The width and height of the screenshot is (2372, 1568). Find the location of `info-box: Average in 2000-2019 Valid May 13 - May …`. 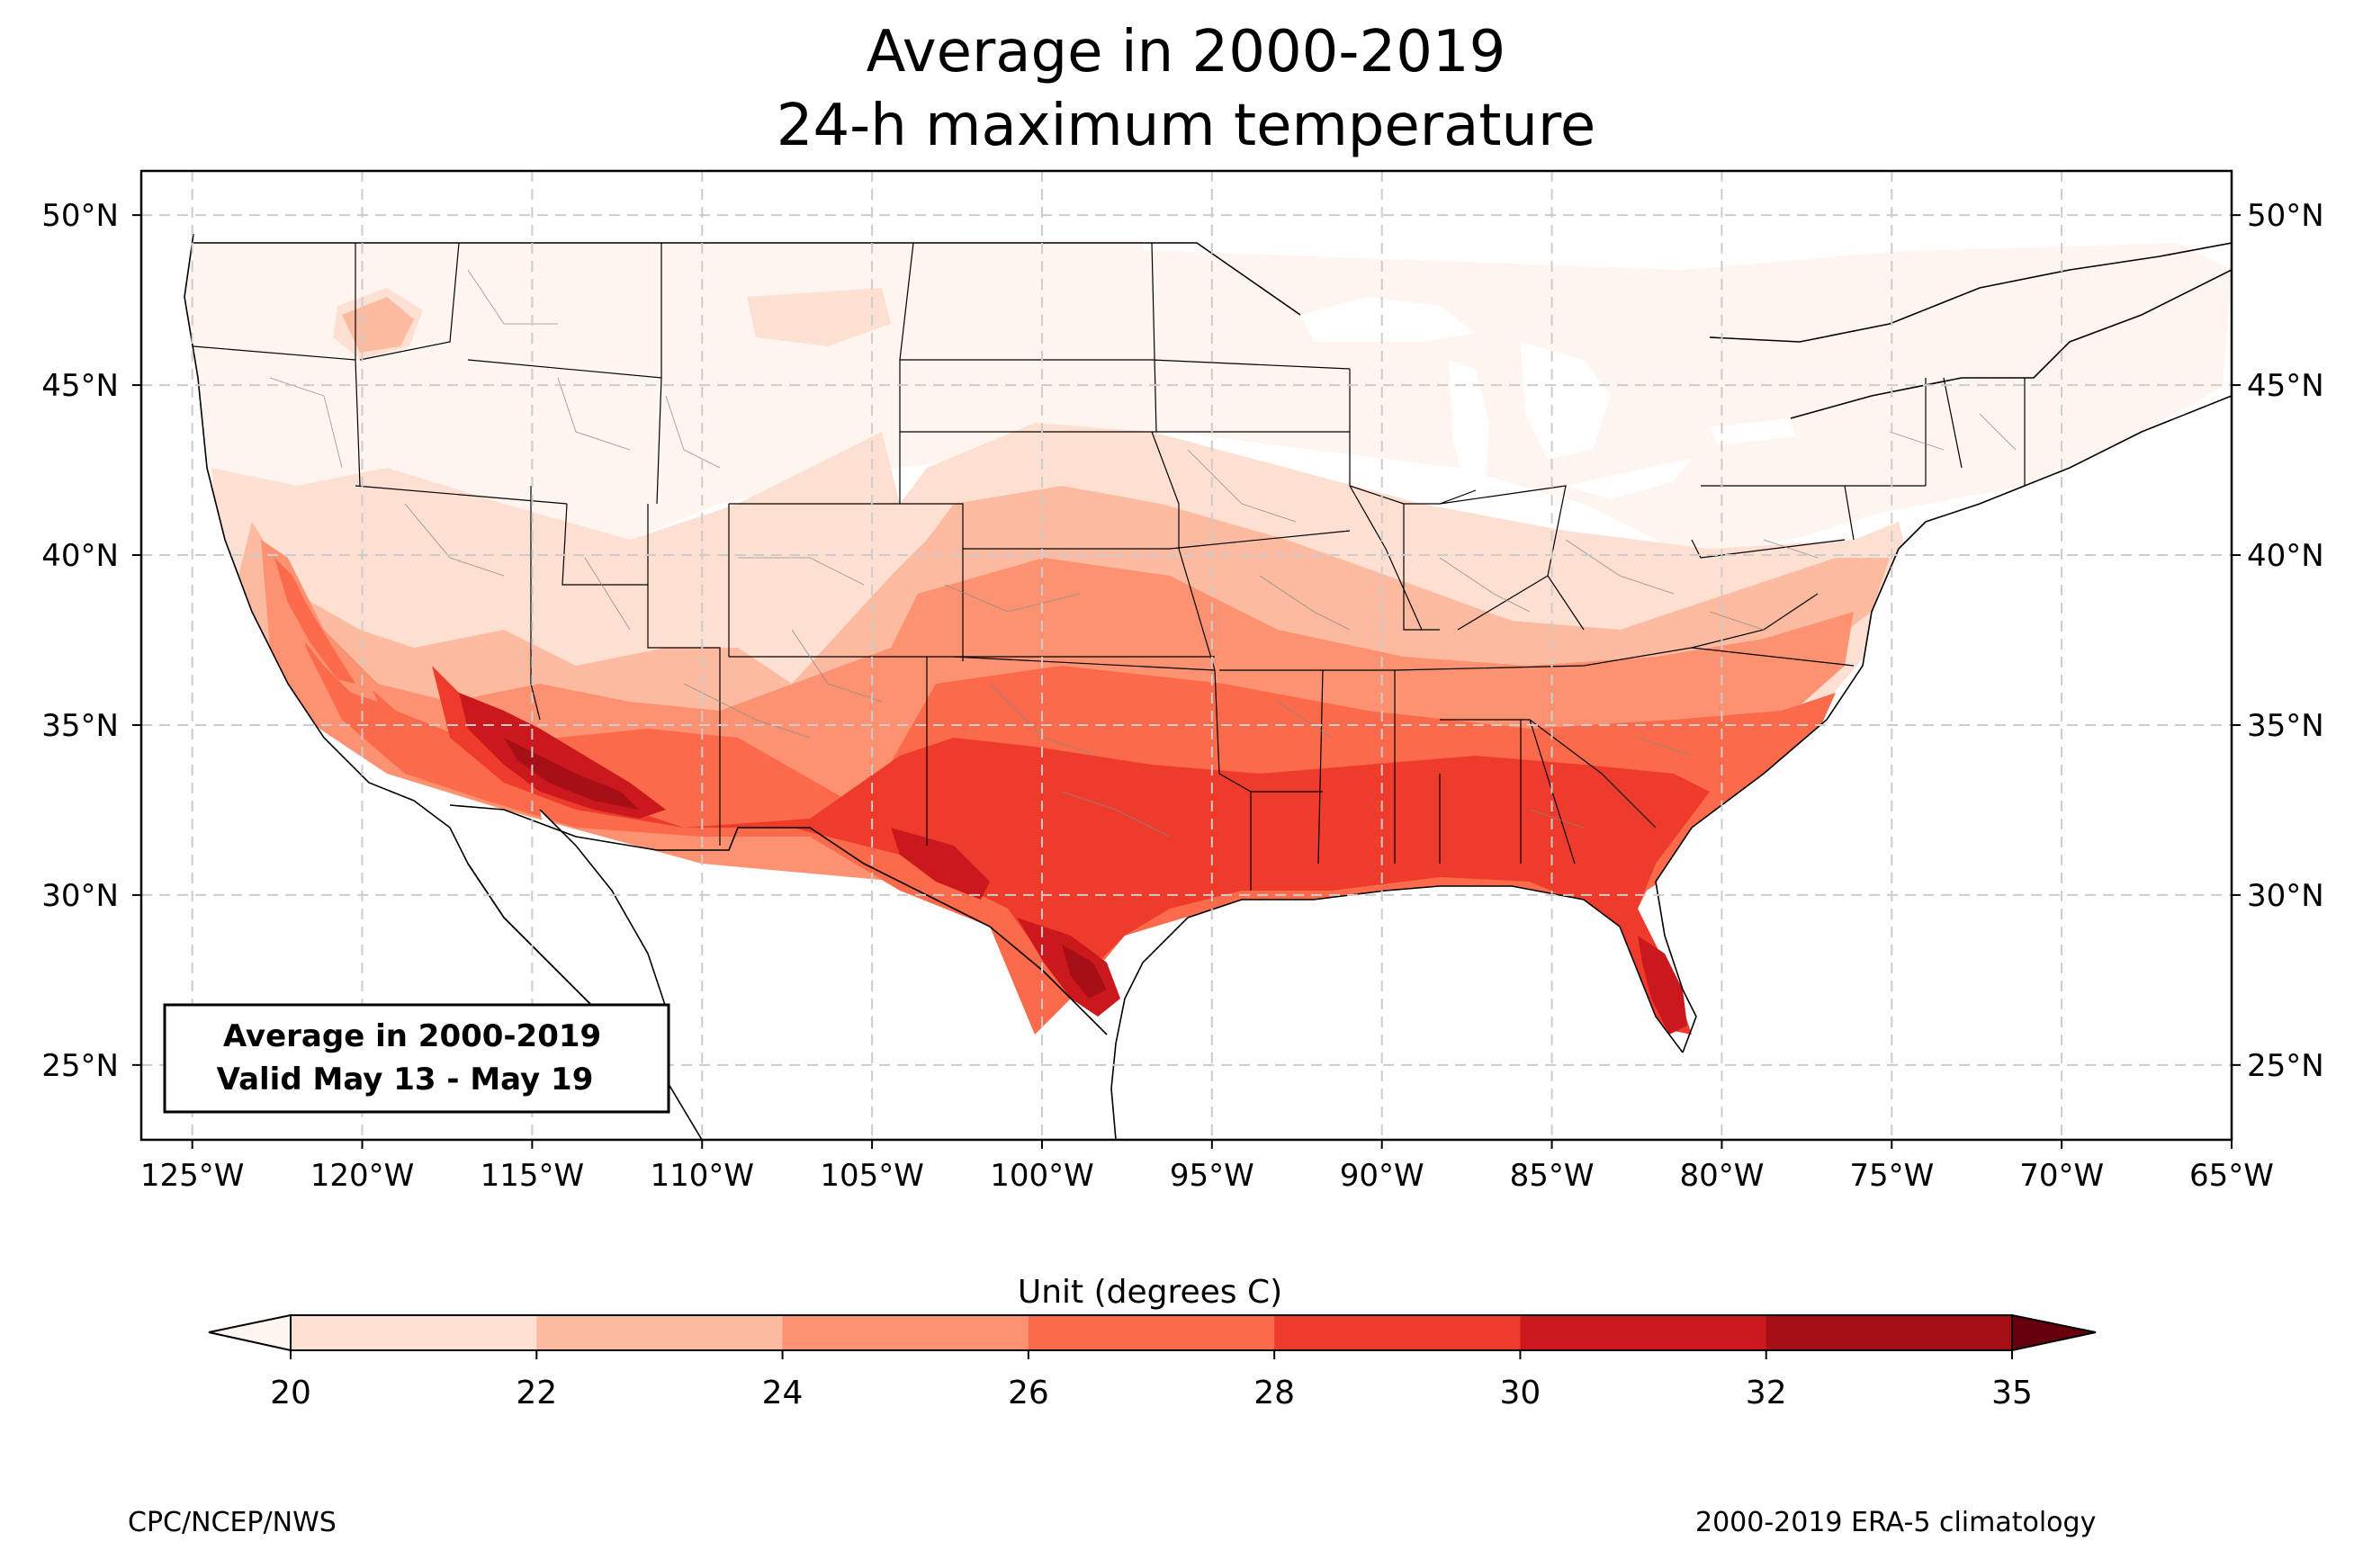

info-box: Average in 2000-2019 Valid May 13 - May … is located at coordinates (416, 1058).